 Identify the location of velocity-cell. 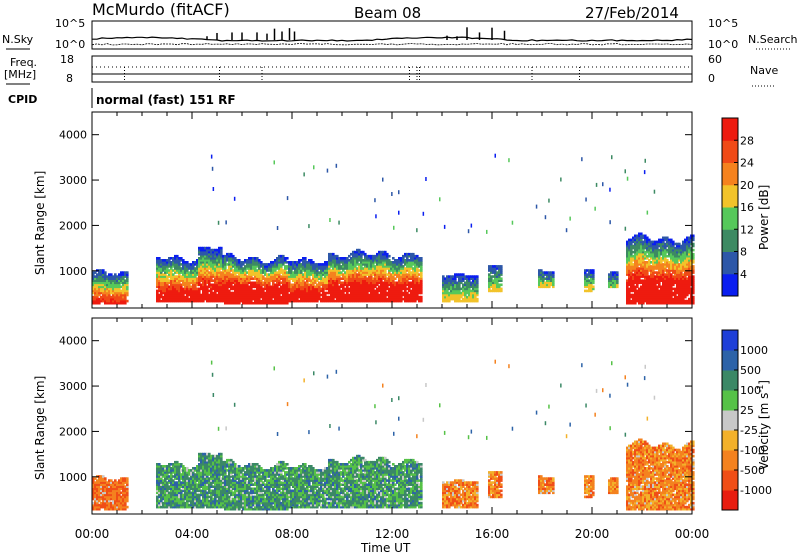
(115, 507).